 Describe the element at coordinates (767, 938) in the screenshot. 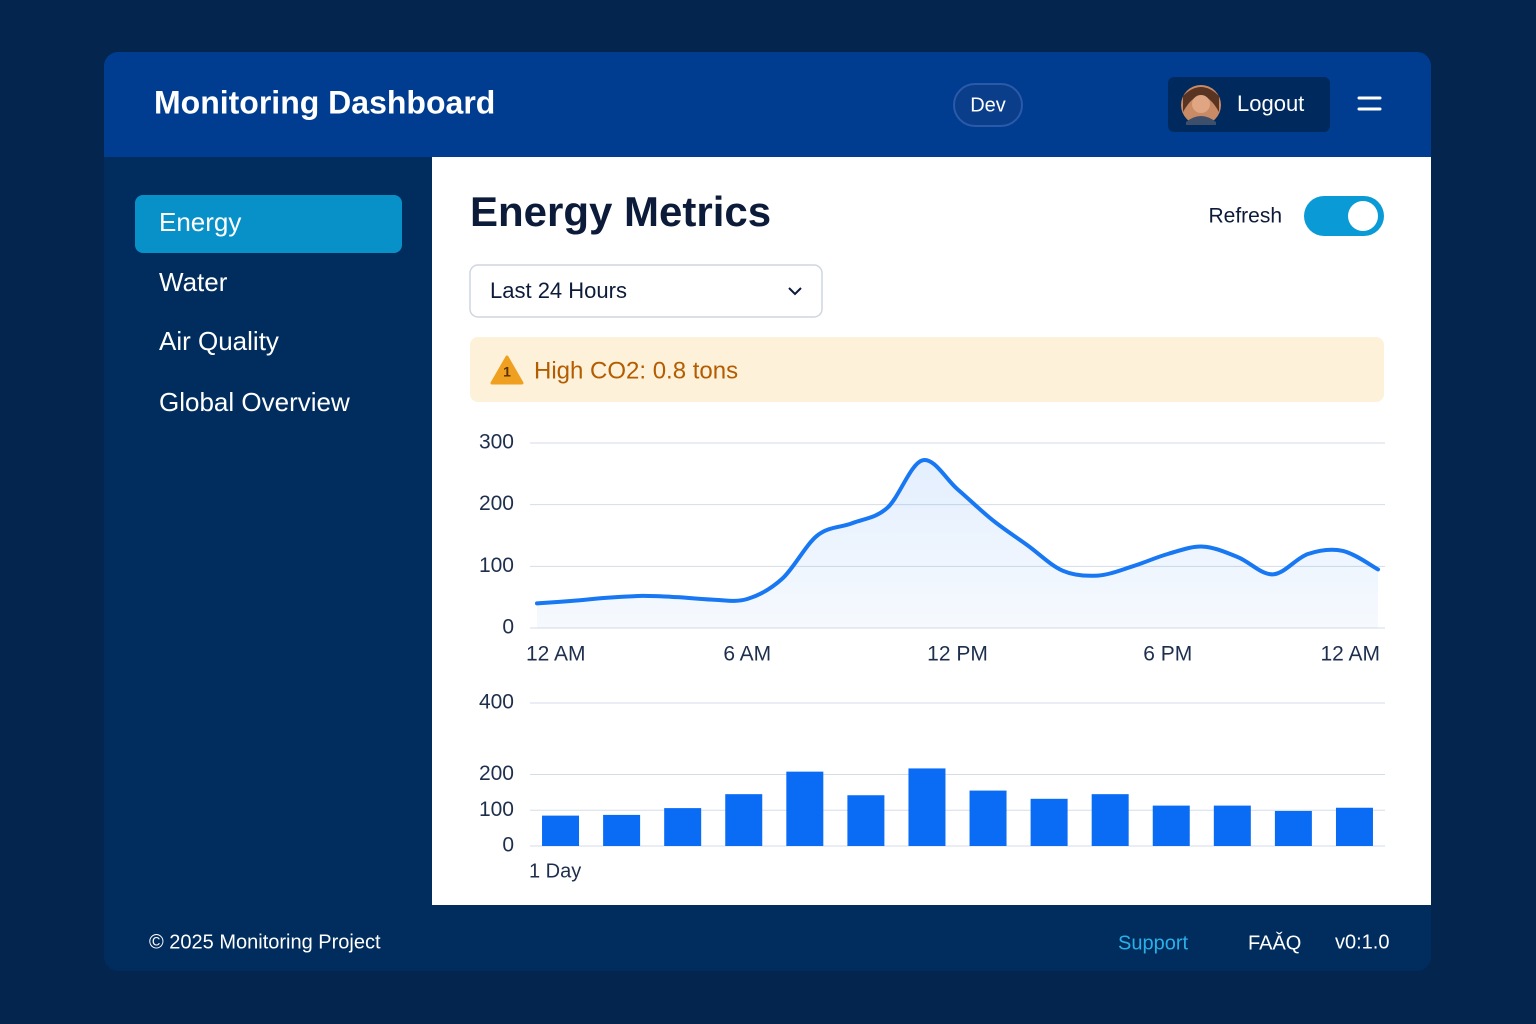

I see `footer-bar` at that location.